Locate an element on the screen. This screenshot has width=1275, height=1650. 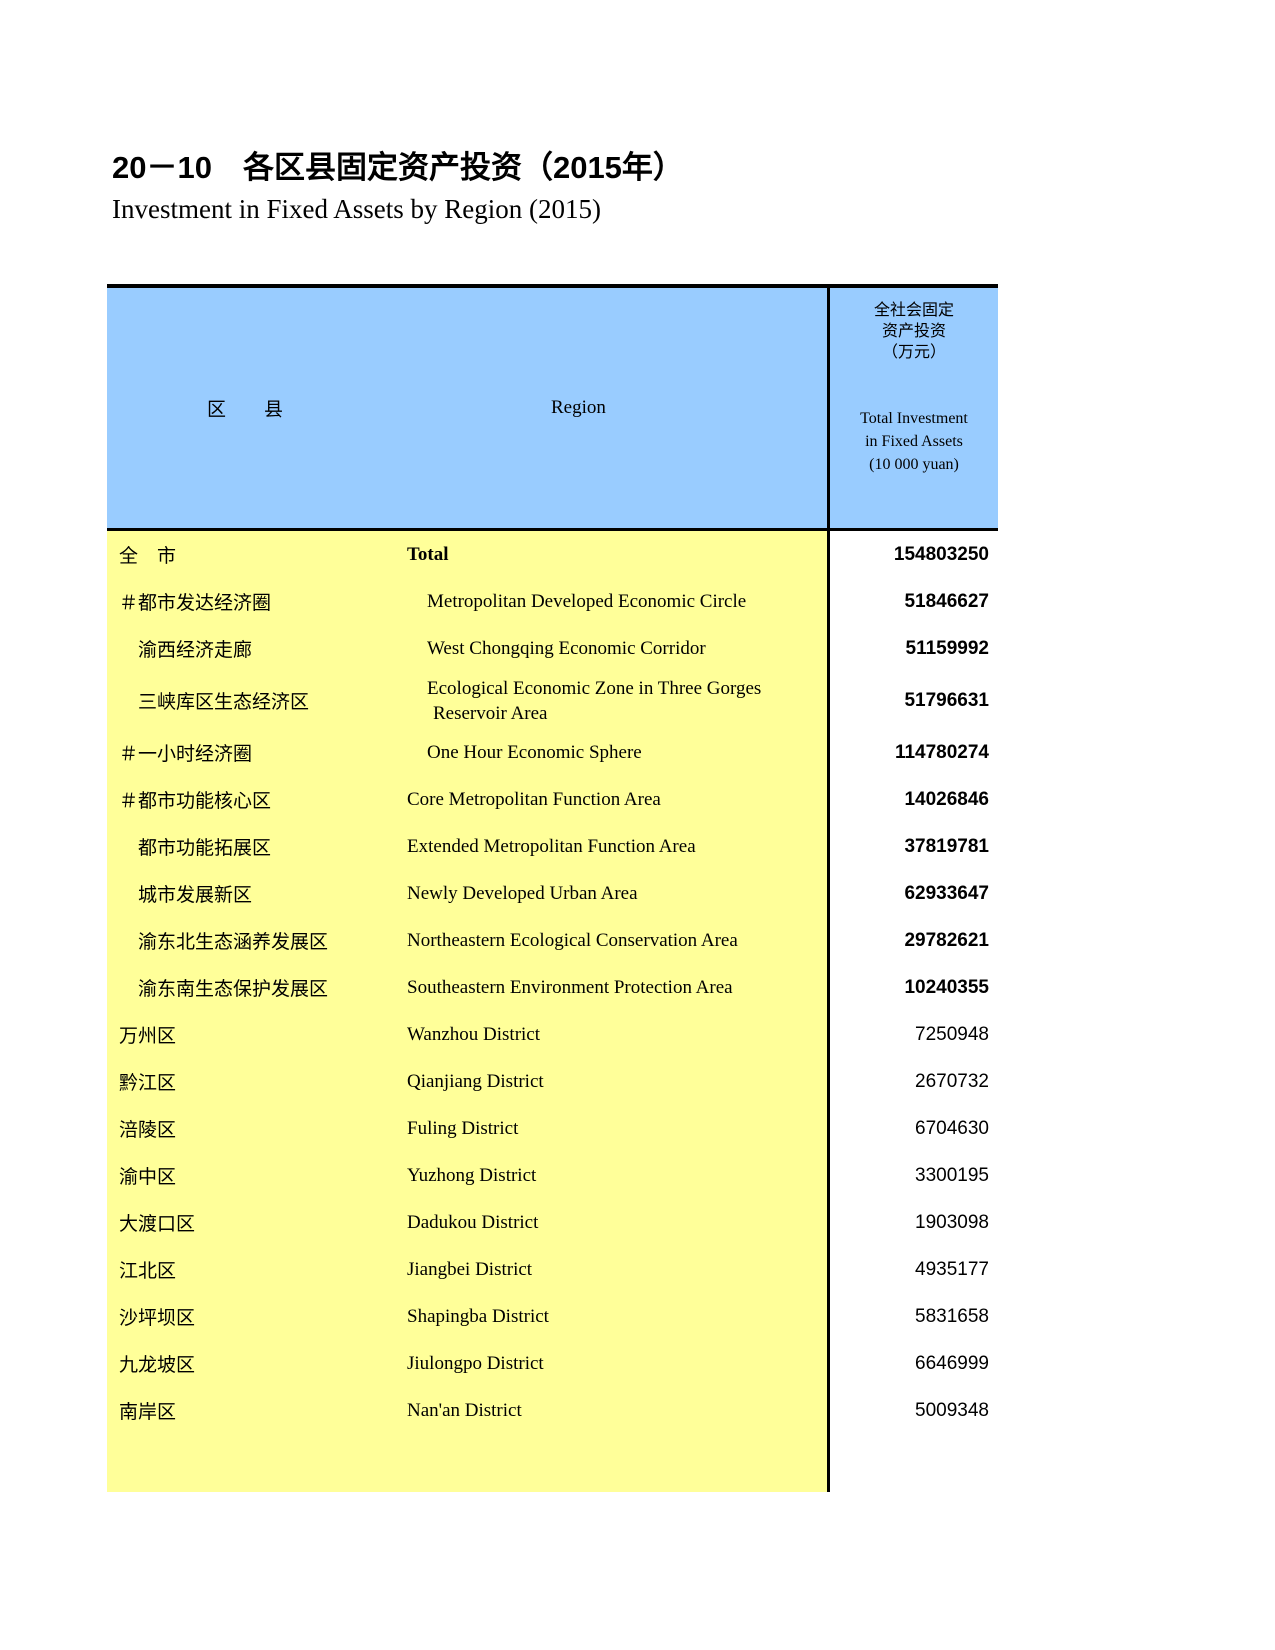
investment-value: 4935177 is located at coordinates (912, 1269).